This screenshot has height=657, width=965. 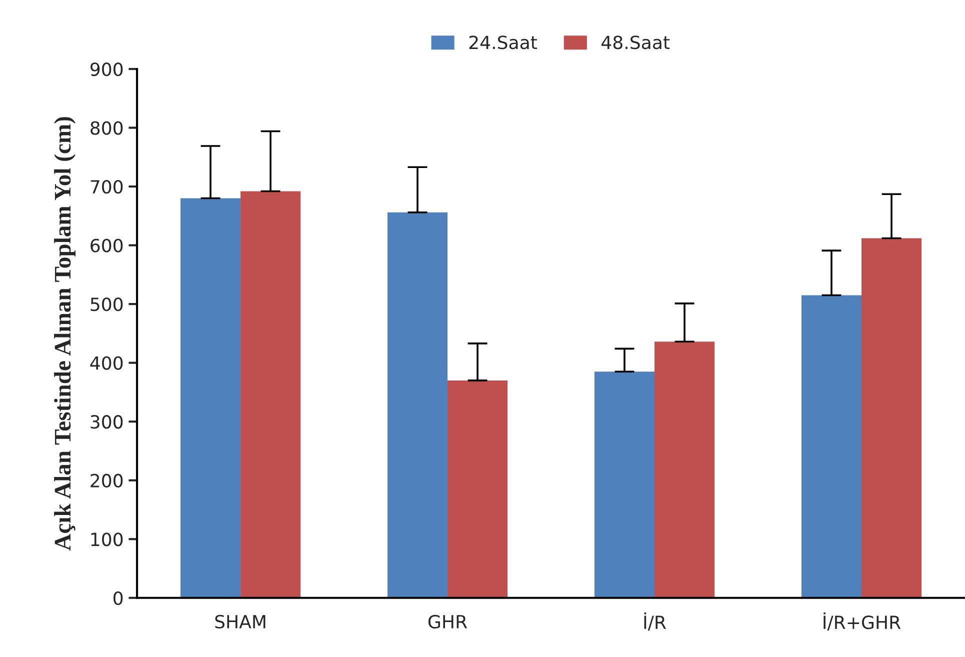 What do you see at coordinates (106, 245) in the screenshot?
I see `y-tick-label: 600` at bounding box center [106, 245].